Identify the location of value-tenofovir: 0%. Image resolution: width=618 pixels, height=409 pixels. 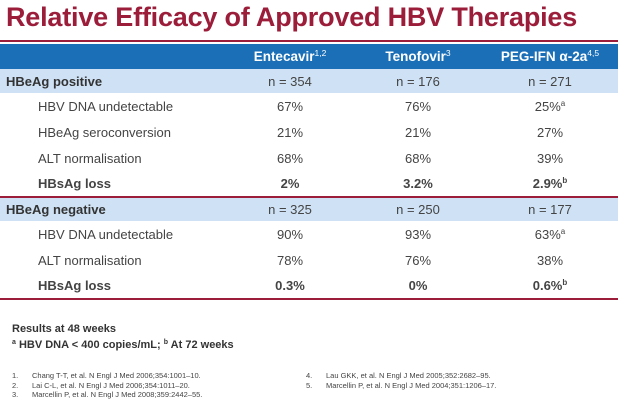
(418, 286).